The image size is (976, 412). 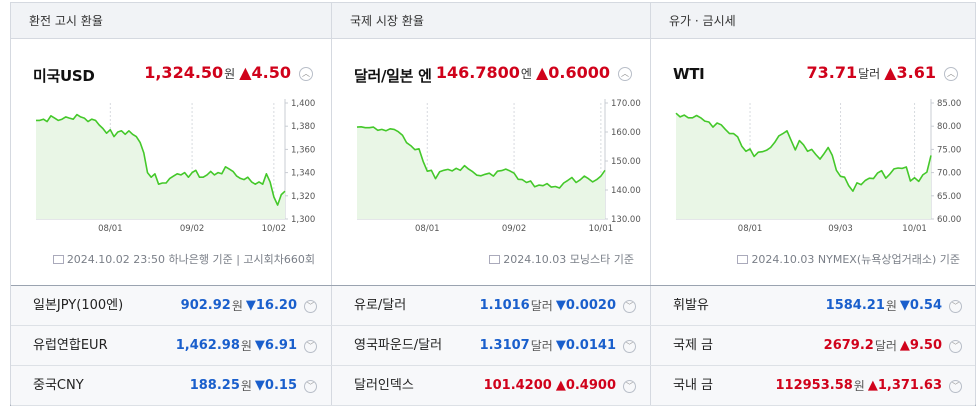 What do you see at coordinates (949, 220) in the screenshot?
I see `y-tick-label: 60.00` at bounding box center [949, 220].